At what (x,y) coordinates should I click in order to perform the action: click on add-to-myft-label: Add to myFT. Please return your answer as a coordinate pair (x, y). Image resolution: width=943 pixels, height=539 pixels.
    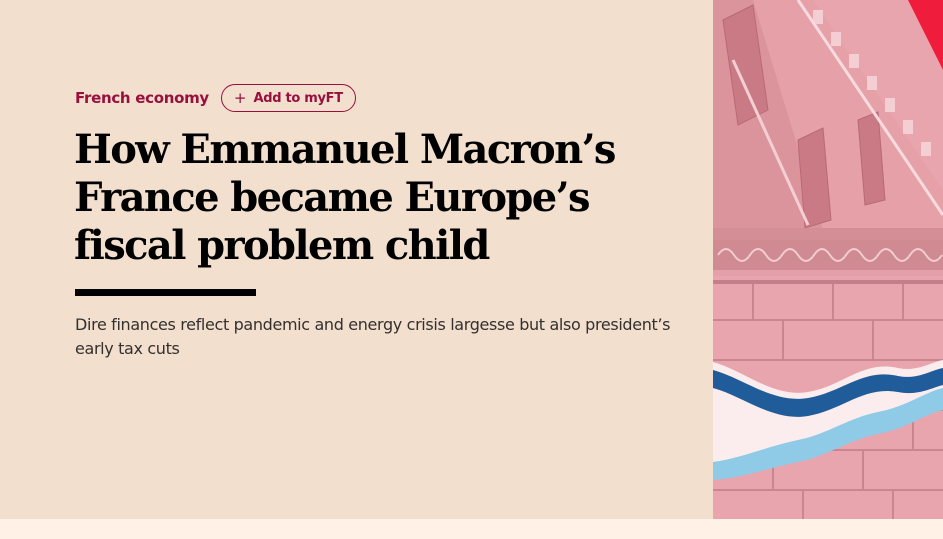
    Looking at the image, I should click on (298, 98).